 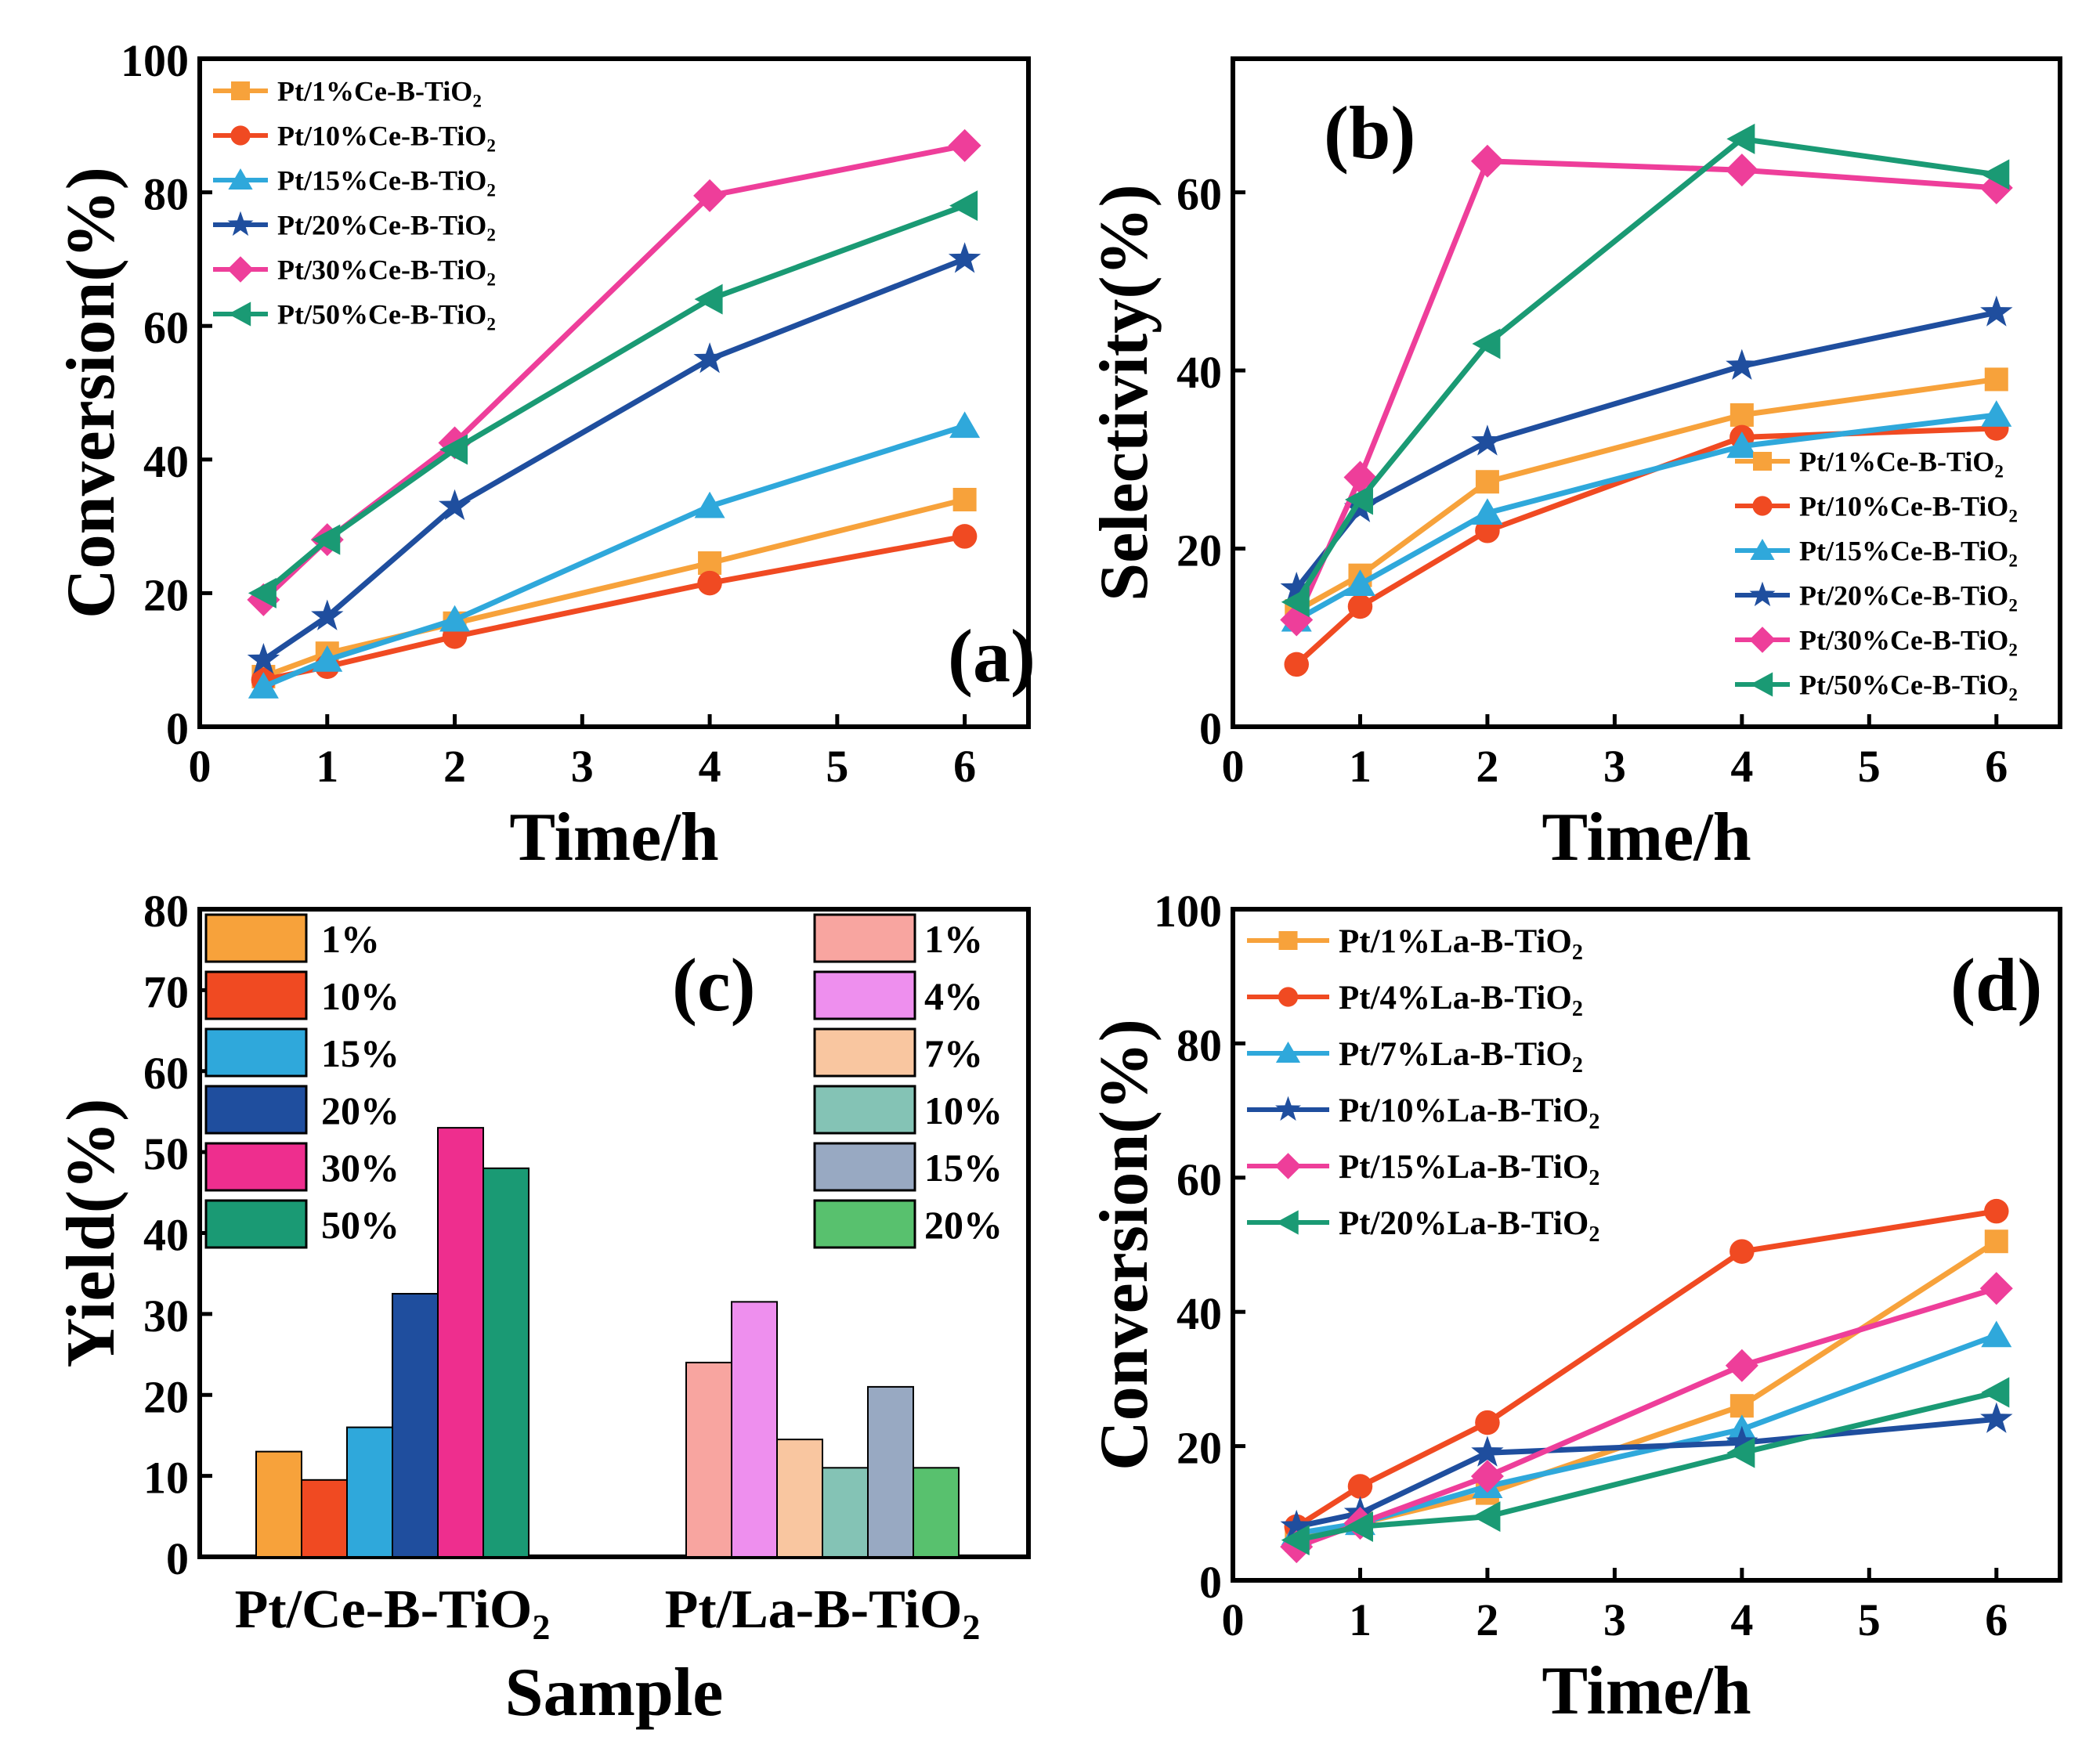 What do you see at coordinates (381, 226) in the screenshot?
I see `legend-label-text: Pt/20%Ce-B-TiO` at bounding box center [381, 226].